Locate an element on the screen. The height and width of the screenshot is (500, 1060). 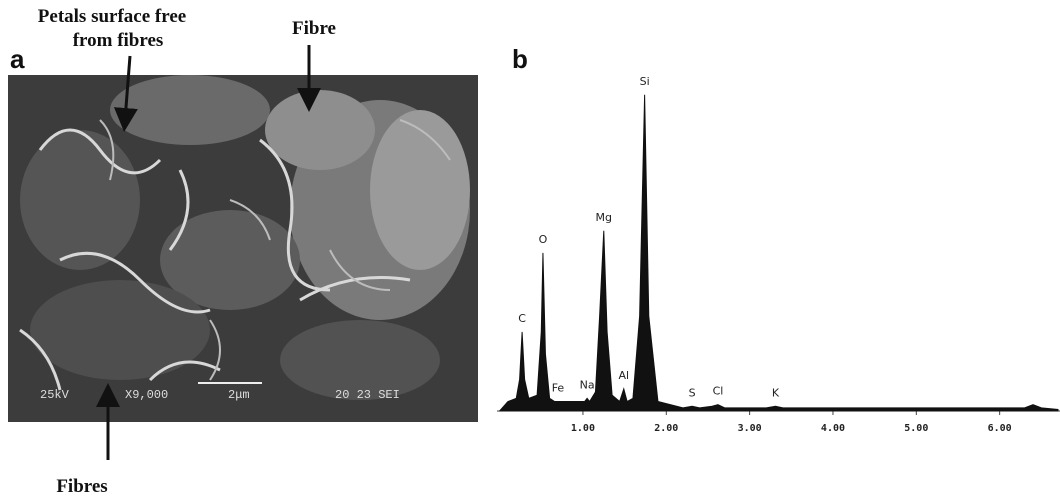
panel-label: a is located at coordinates (17, 59).